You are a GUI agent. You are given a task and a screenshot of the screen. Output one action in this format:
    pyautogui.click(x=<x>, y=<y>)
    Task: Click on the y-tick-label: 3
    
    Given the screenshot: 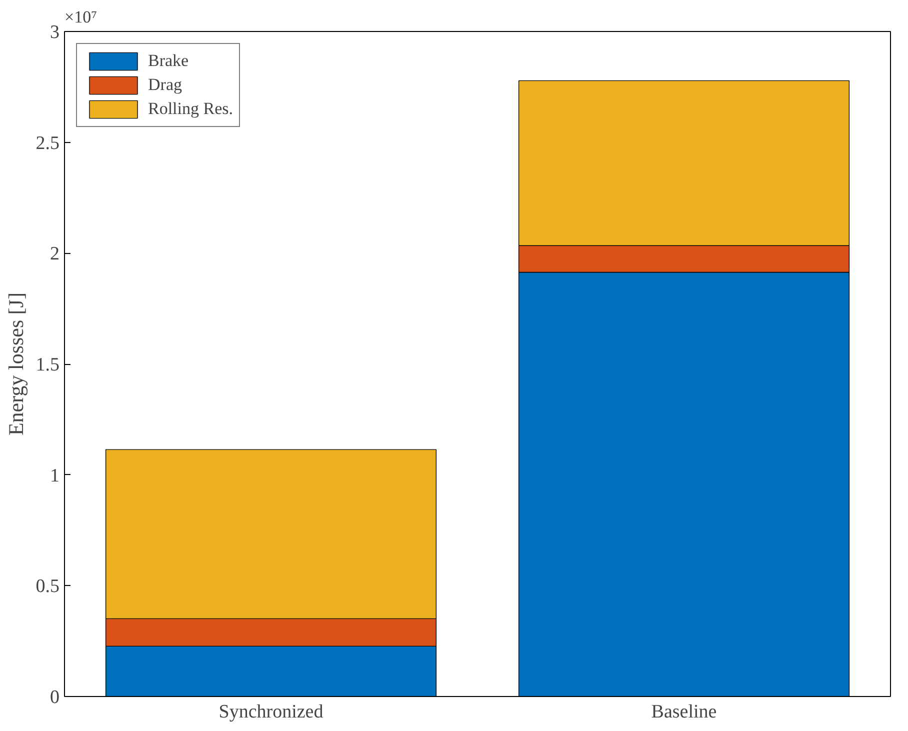 What is the action you would take?
    pyautogui.click(x=55, y=32)
    